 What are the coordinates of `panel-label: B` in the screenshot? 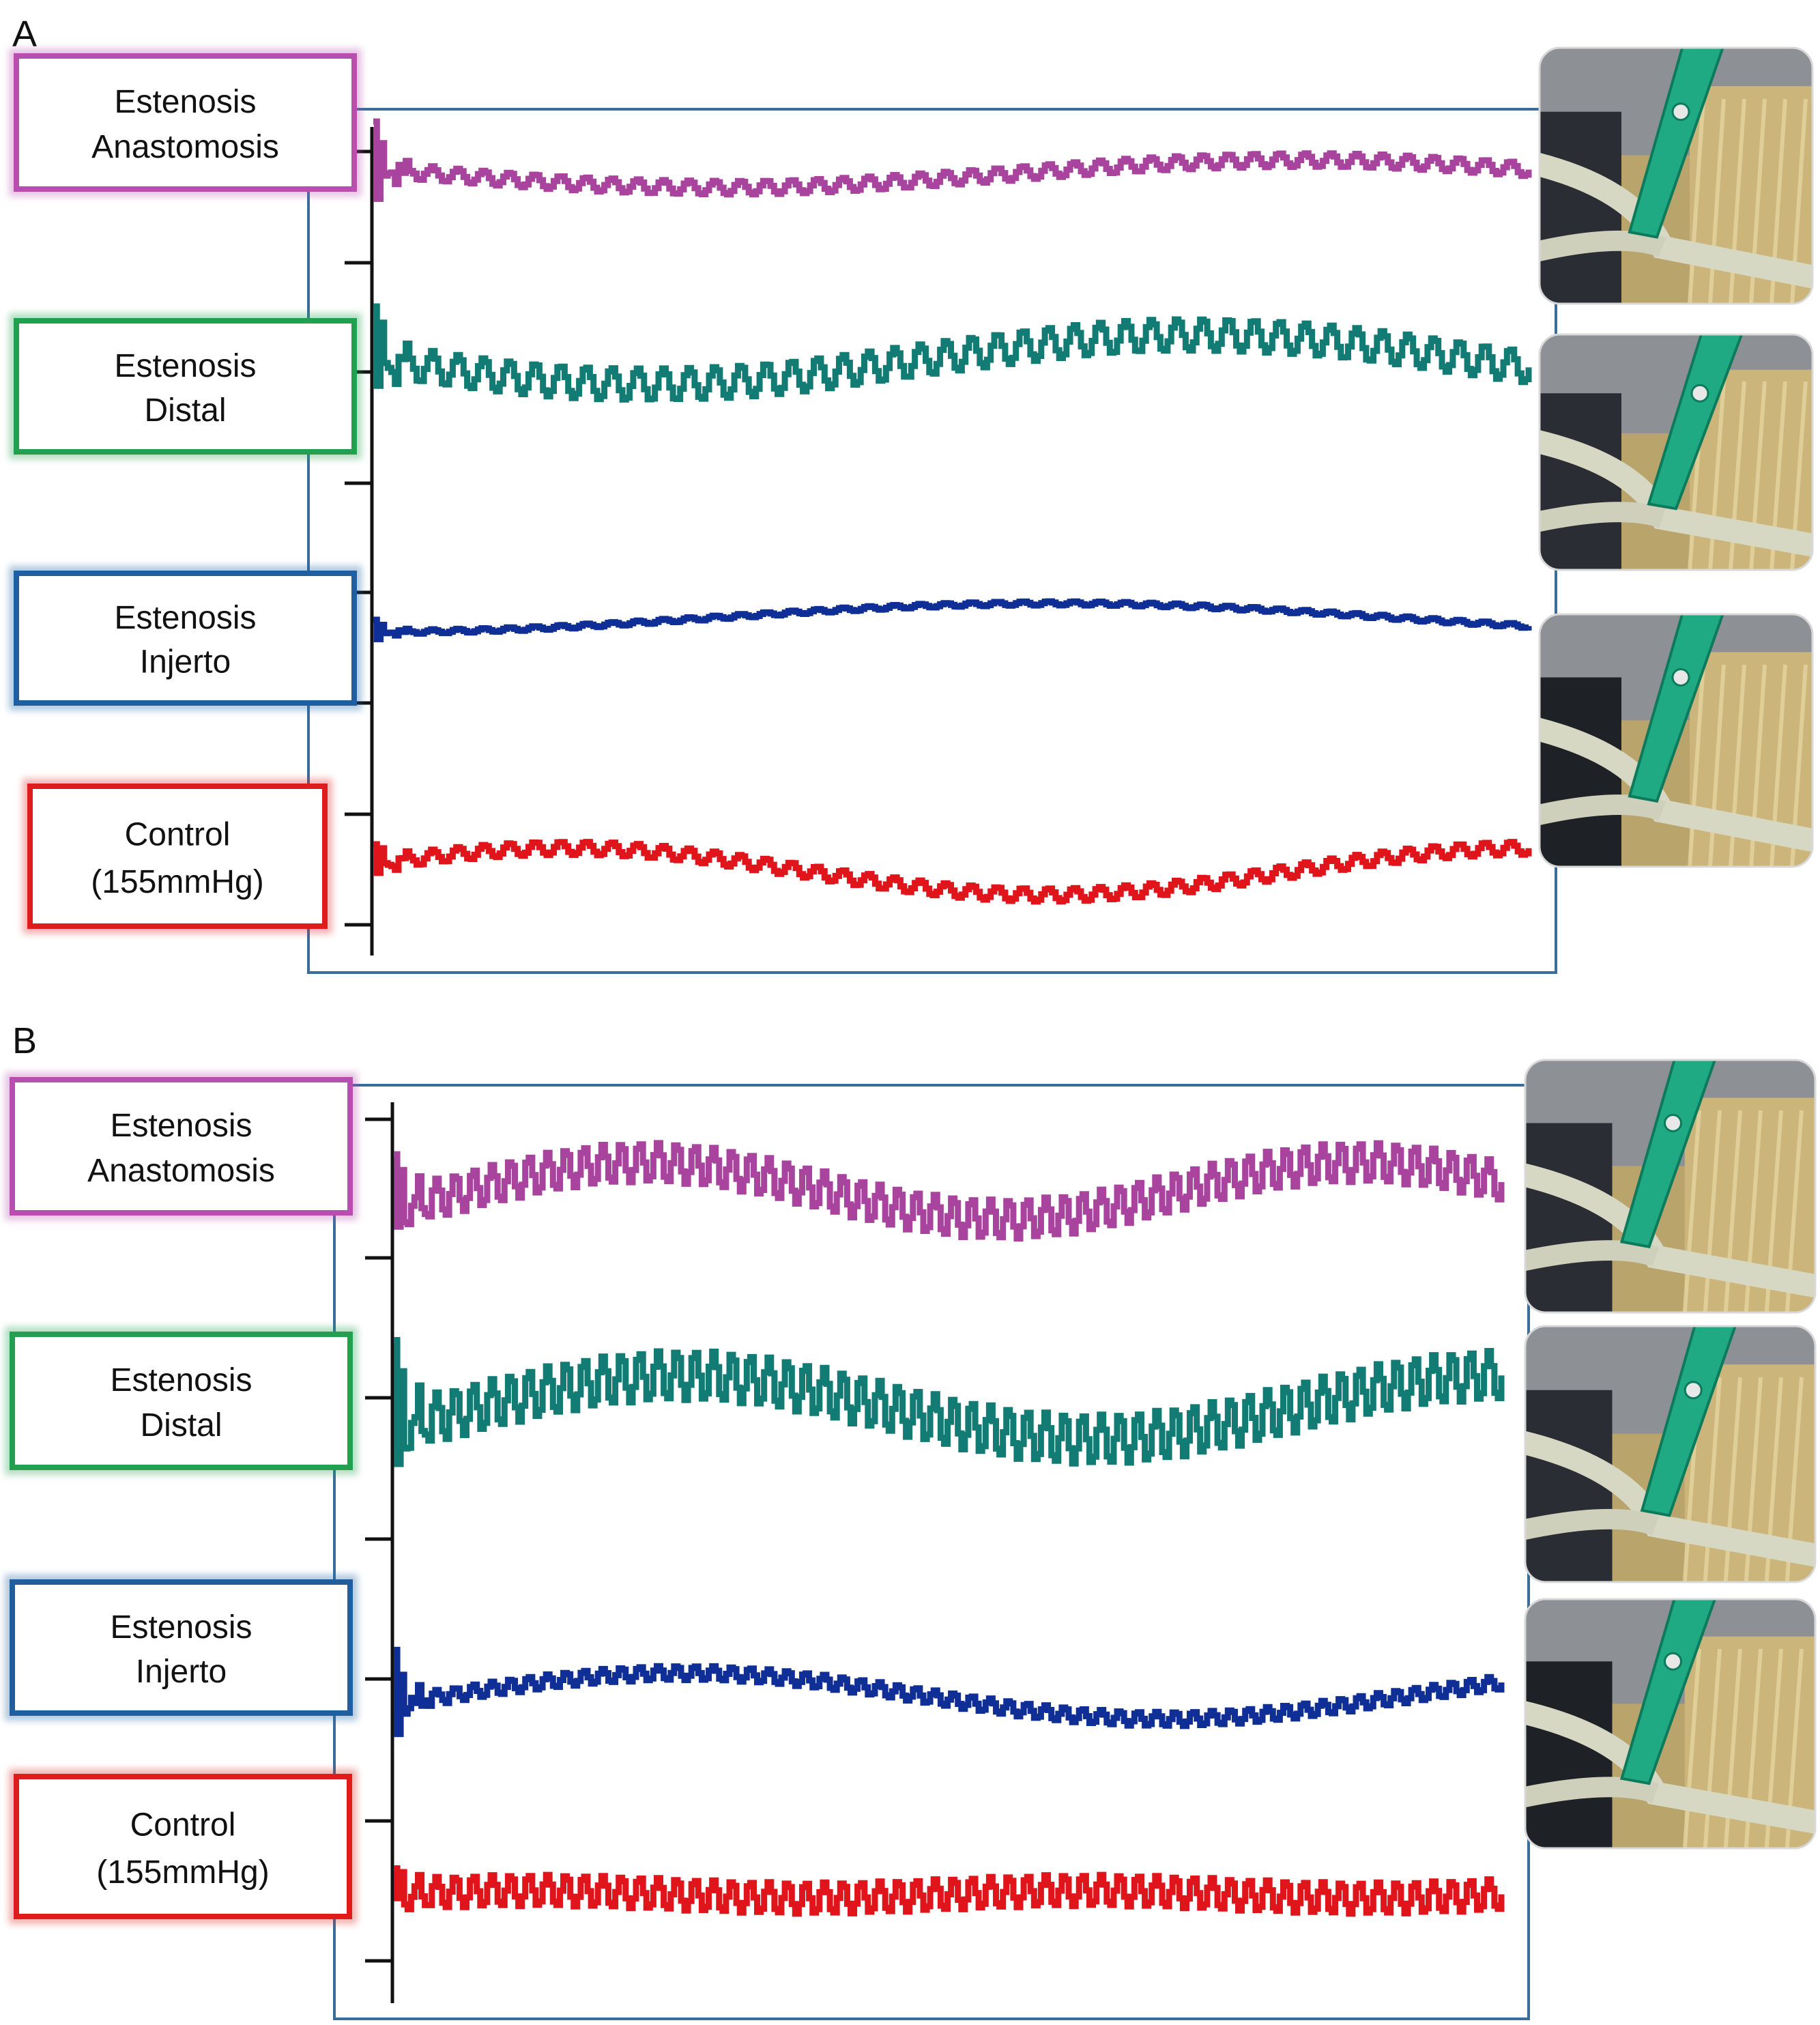 It's located at (24, 1040).